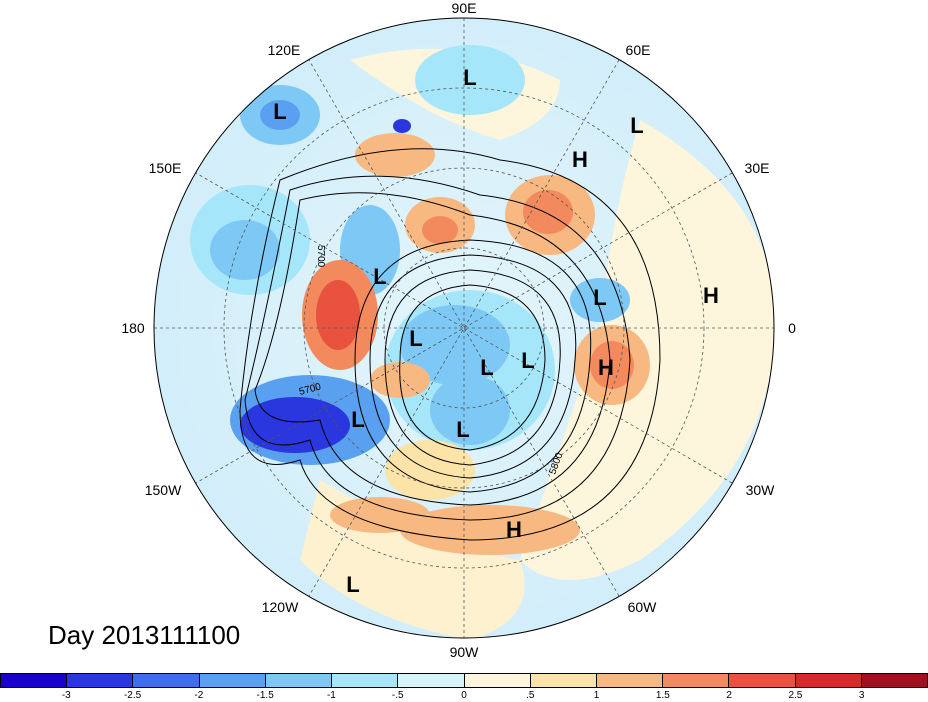 The height and width of the screenshot is (702, 928). What do you see at coordinates (760, 490) in the screenshot?
I see `lon-label-30w: 30W` at bounding box center [760, 490].